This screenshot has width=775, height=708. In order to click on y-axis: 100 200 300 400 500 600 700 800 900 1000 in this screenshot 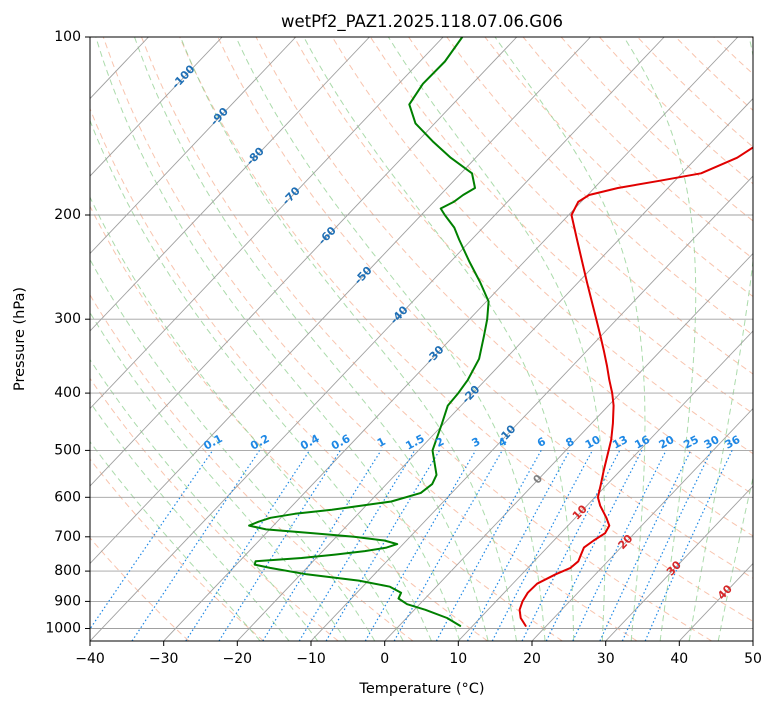, I will do `click(67, 333)`.